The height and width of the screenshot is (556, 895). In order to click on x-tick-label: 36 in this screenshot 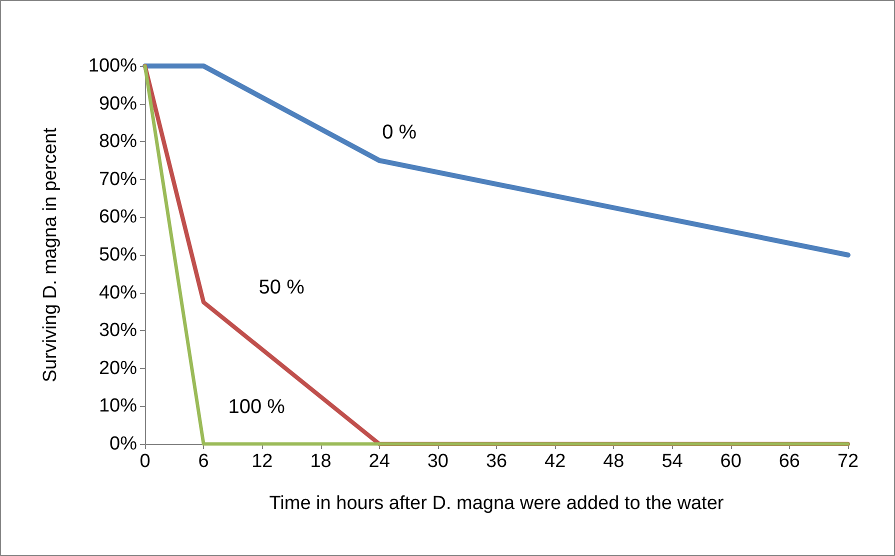, I will do `click(497, 461)`.